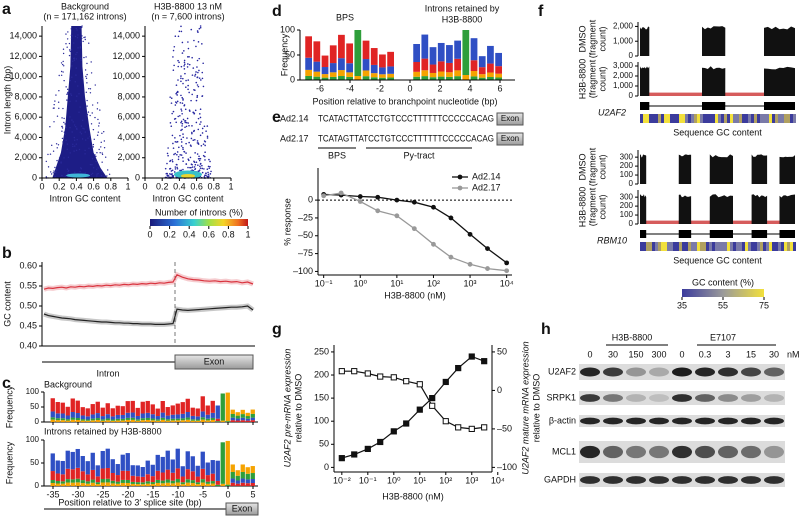  Describe the element at coordinates (294, 118) in the screenshot. I see `construct-name: Ad2.14` at that location.